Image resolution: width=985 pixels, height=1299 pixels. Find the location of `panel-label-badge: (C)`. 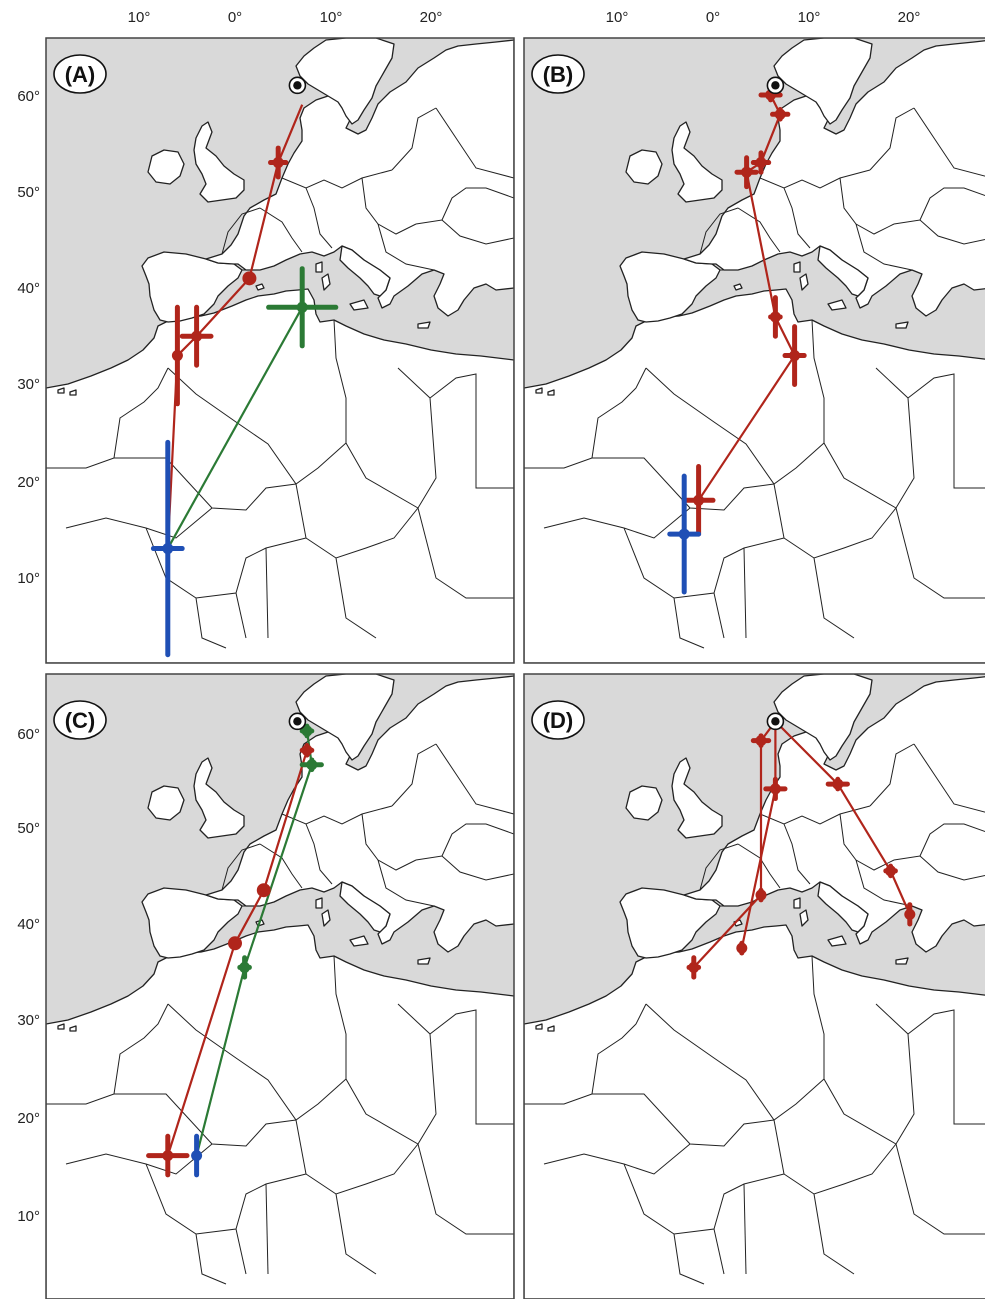

panel-label-badge: (C) is located at coordinates (80, 720).